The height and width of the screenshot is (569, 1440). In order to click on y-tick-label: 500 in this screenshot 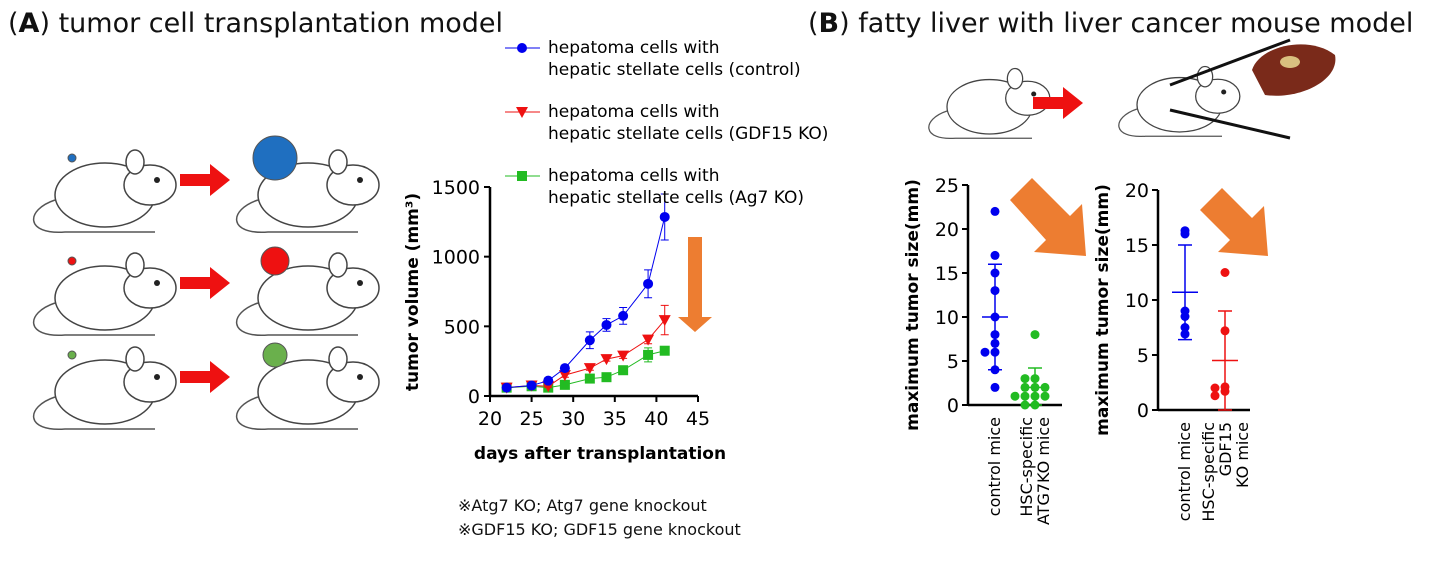, I will do `click(462, 327)`.